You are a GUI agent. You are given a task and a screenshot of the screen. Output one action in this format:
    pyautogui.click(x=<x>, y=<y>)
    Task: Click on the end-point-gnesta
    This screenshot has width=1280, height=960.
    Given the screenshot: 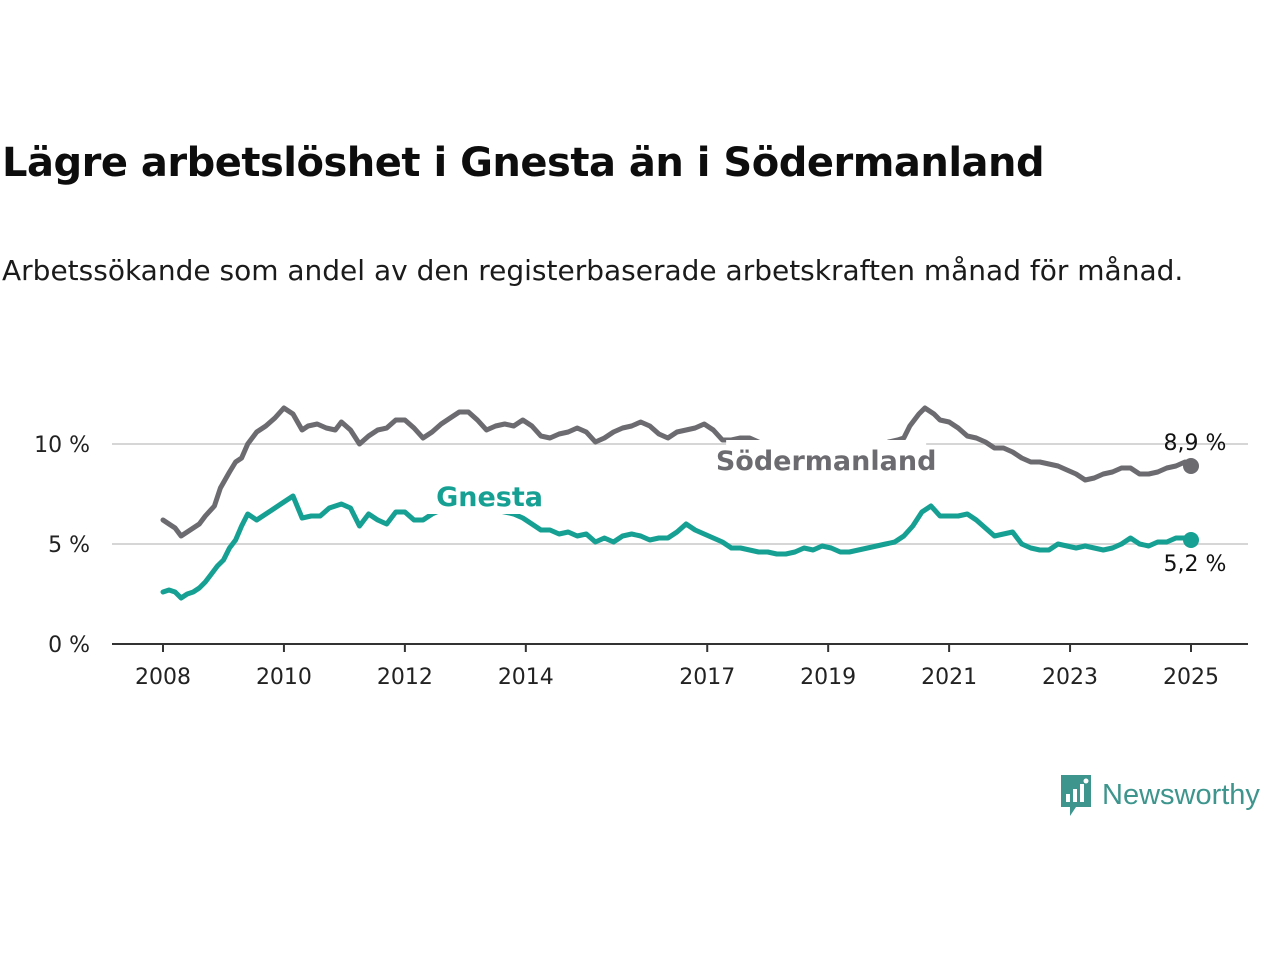 What is the action you would take?
    pyautogui.click(x=1191, y=540)
    